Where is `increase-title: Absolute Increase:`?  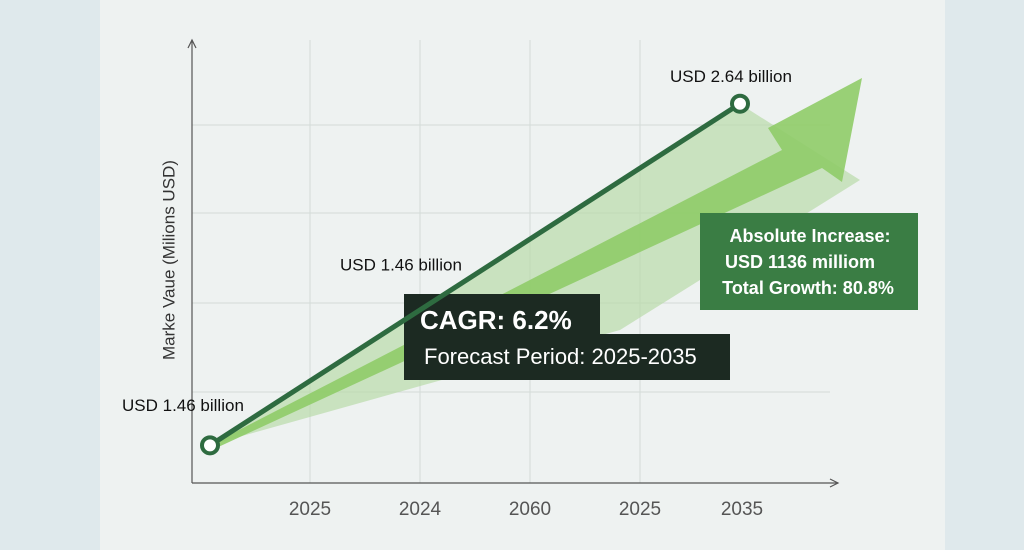
increase-title: Absolute Increase: is located at coordinates (809, 236).